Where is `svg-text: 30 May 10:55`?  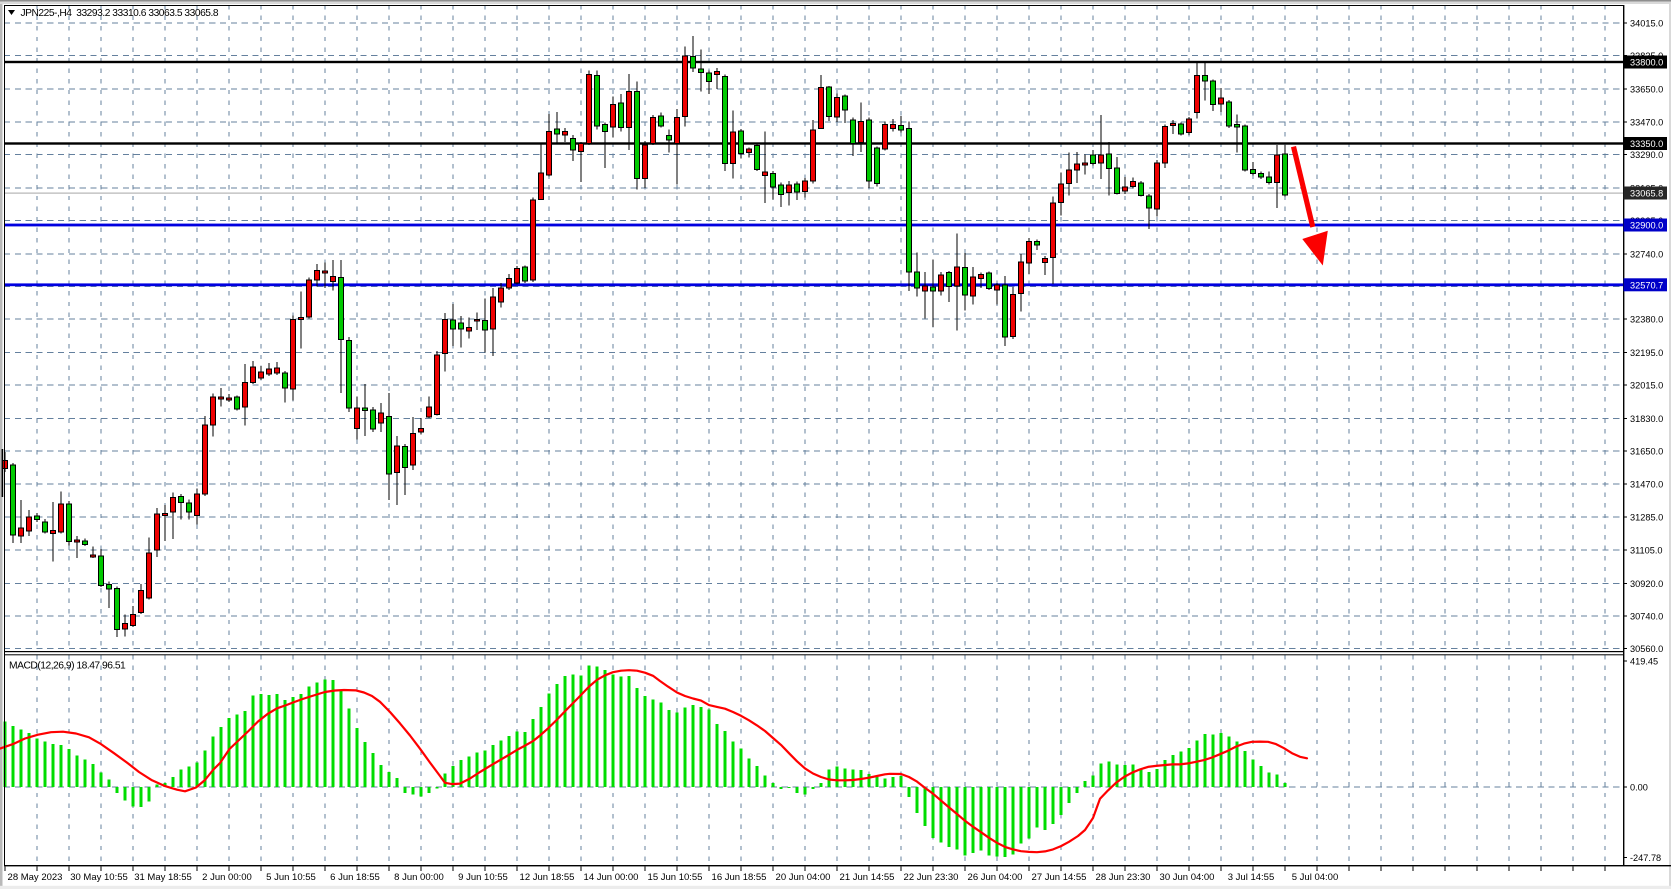
svg-text: 30 May 10:55 is located at coordinates (99, 877).